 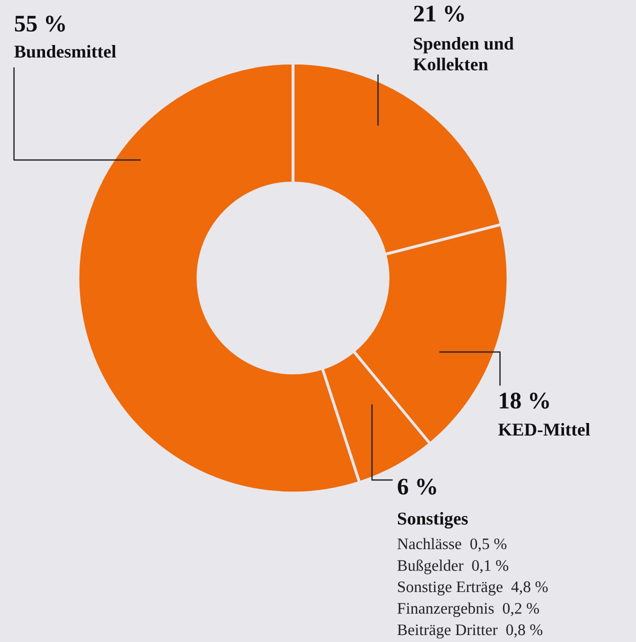 I want to click on data-label: 55 %, so click(x=39, y=24).